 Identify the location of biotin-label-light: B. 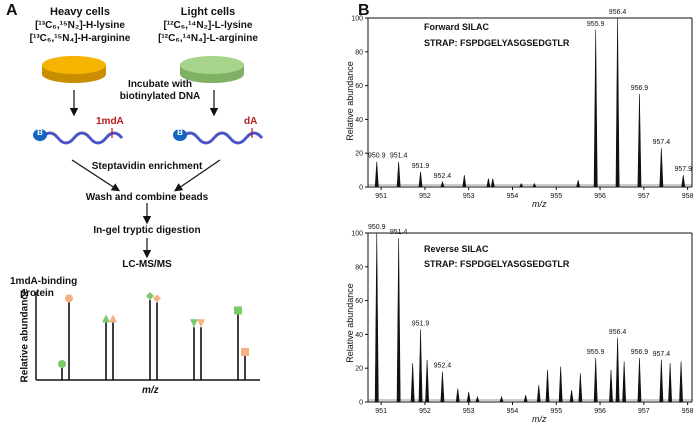
(180, 132).